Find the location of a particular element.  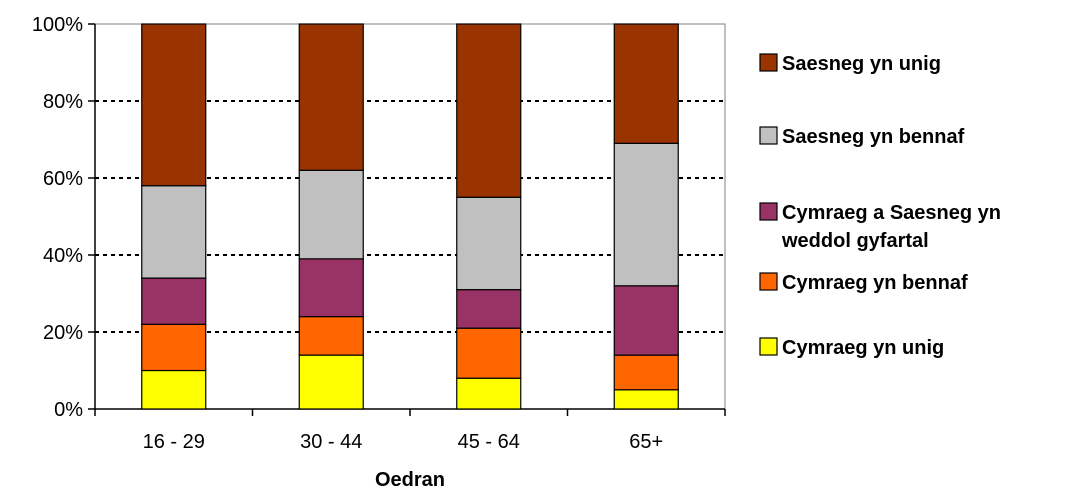

legend-label: Cymraeg yn unig is located at coordinates (863, 348).